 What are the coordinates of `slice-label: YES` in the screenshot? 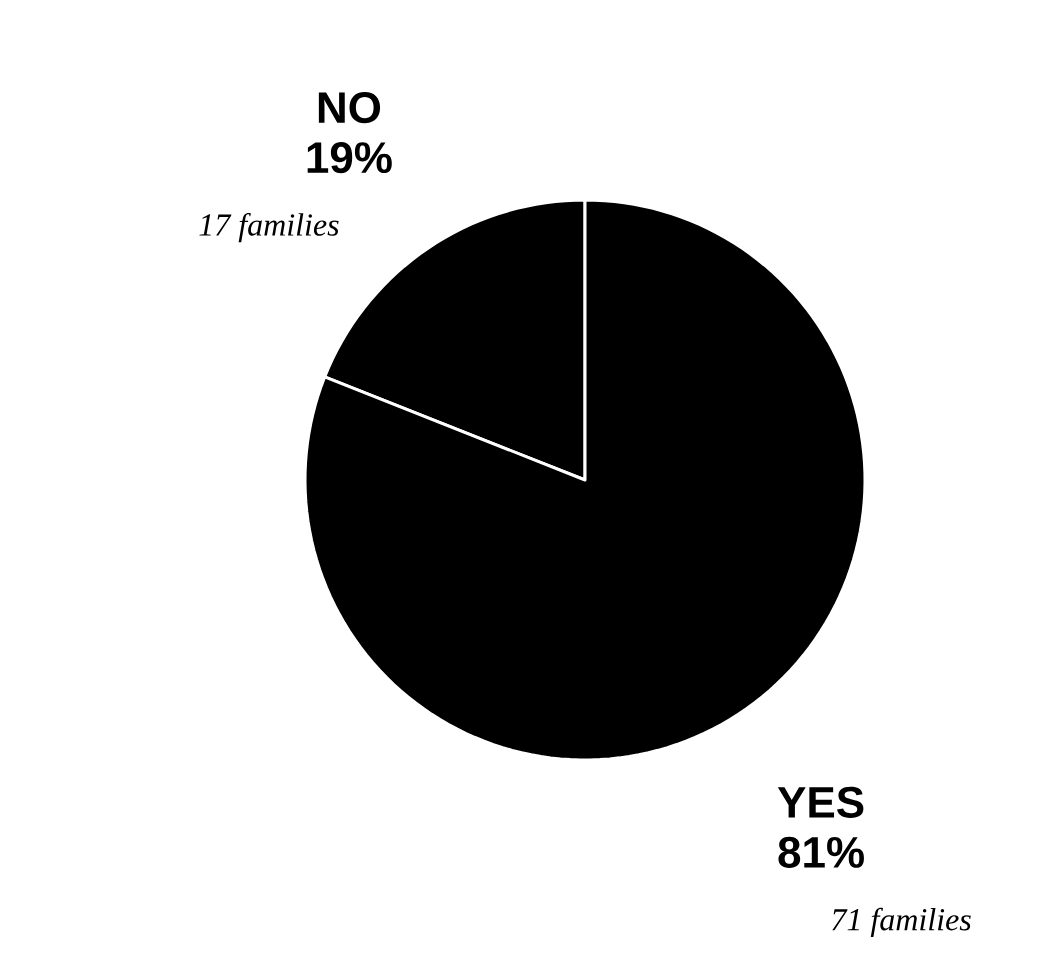 It's located at (820, 802).